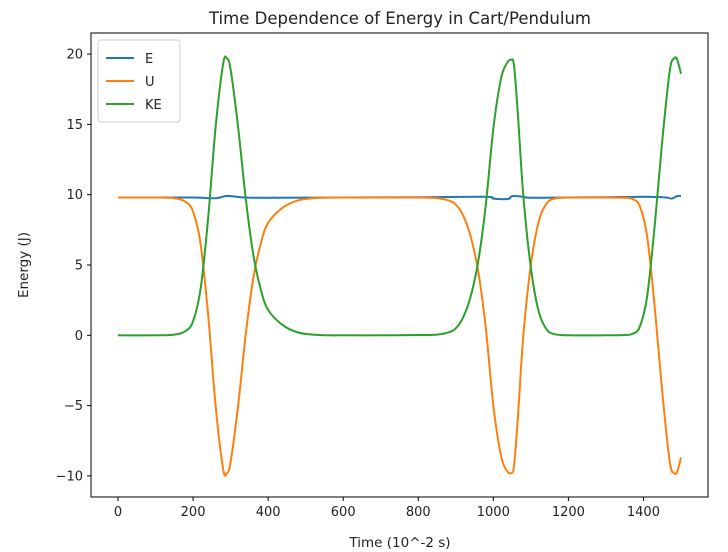  What do you see at coordinates (24, 265) in the screenshot?
I see `y-axis-label: Energy (J)` at bounding box center [24, 265].